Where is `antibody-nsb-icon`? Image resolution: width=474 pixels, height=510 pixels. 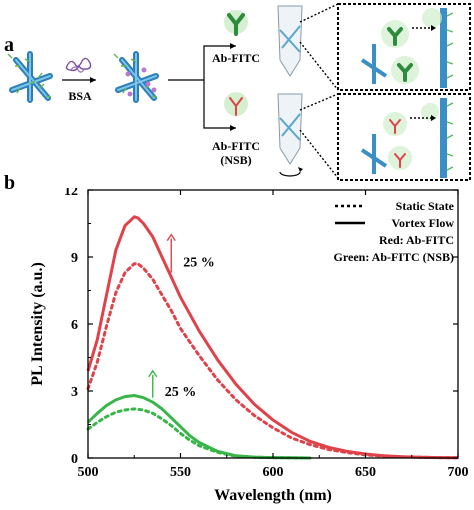 antibody-nsb-icon is located at coordinates (236, 104).